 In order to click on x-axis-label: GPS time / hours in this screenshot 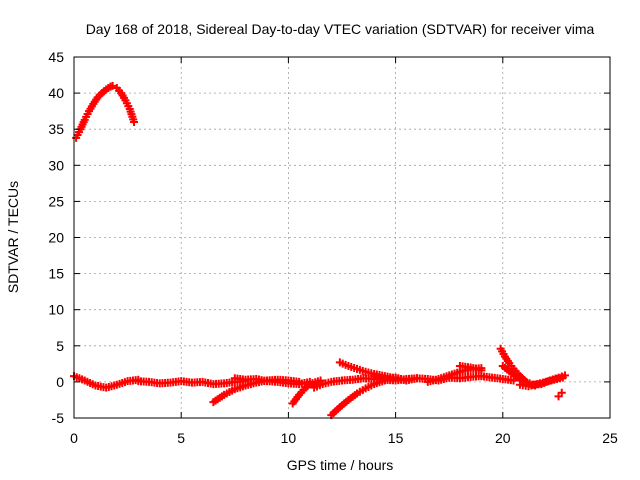, I will do `click(340, 465)`.